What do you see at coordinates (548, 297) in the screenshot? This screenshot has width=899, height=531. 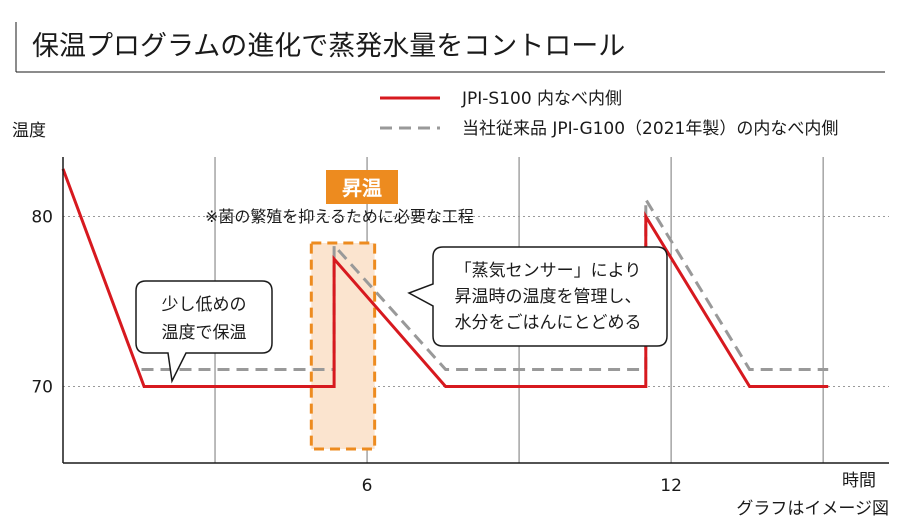 I see `bubble-right-line-2: 昇温時の温度を管理し、` at bounding box center [548, 297].